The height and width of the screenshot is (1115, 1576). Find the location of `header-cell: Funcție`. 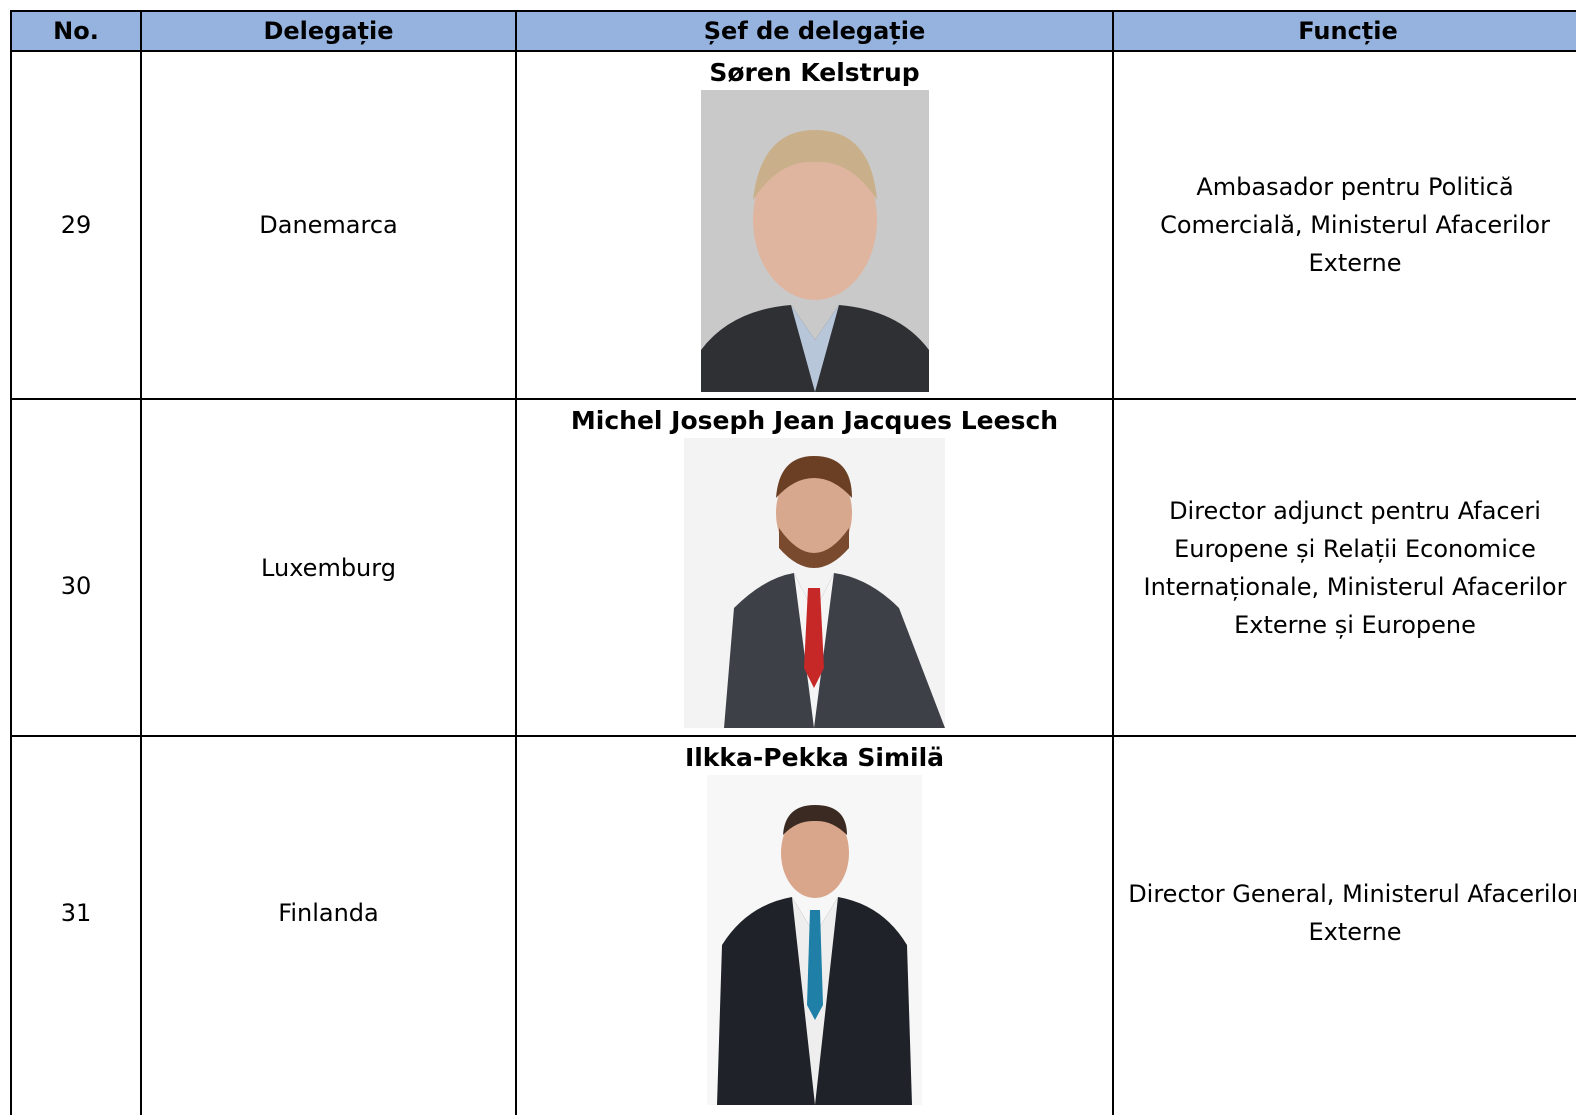

header-cell: Funcție is located at coordinates (1344, 30).